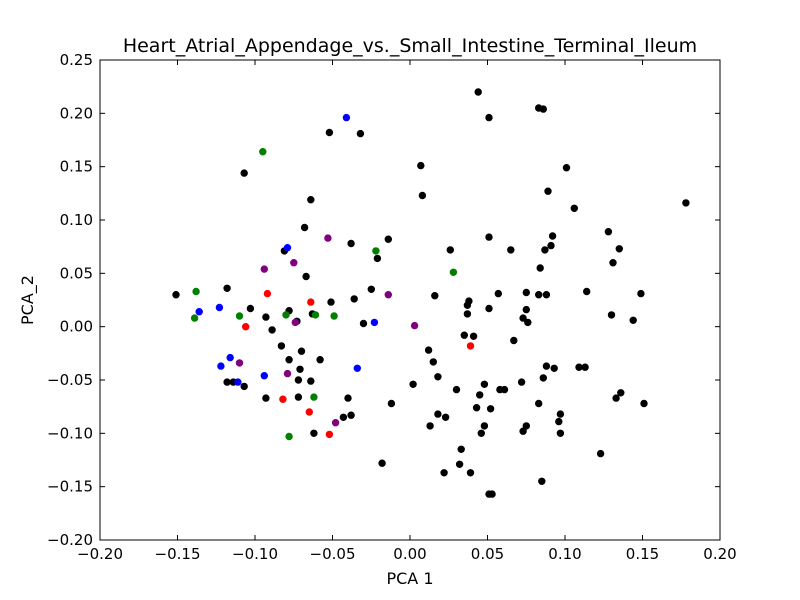 The image size is (800, 600). What do you see at coordinates (76, 167) in the screenshot?
I see `y-tick-label: 0.15` at bounding box center [76, 167].